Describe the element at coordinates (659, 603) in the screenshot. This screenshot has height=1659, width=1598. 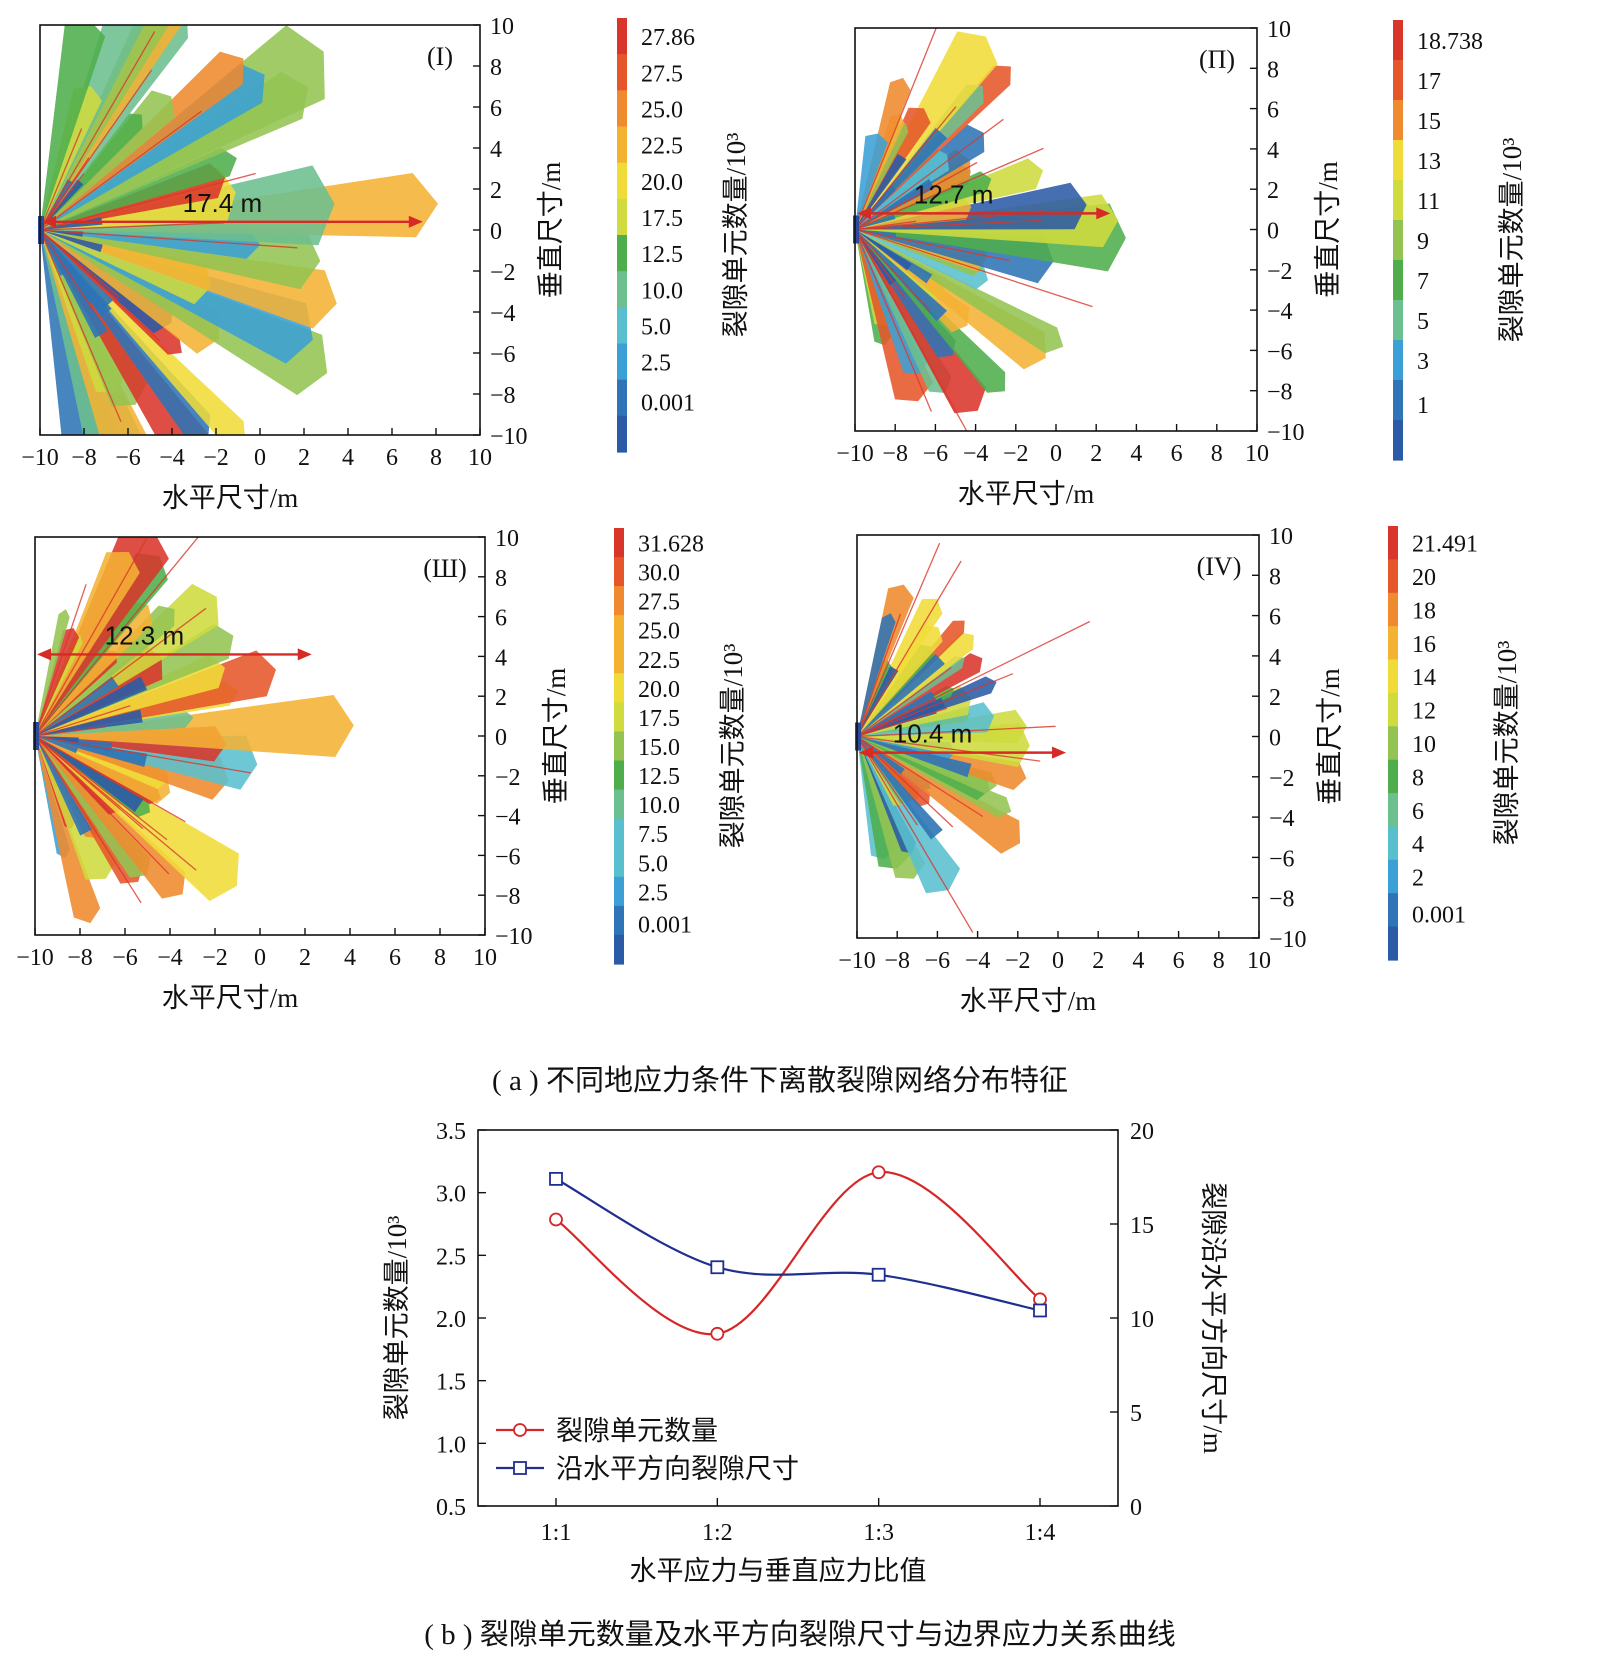
I see `colorbar-tick-label: 27.5` at that location.